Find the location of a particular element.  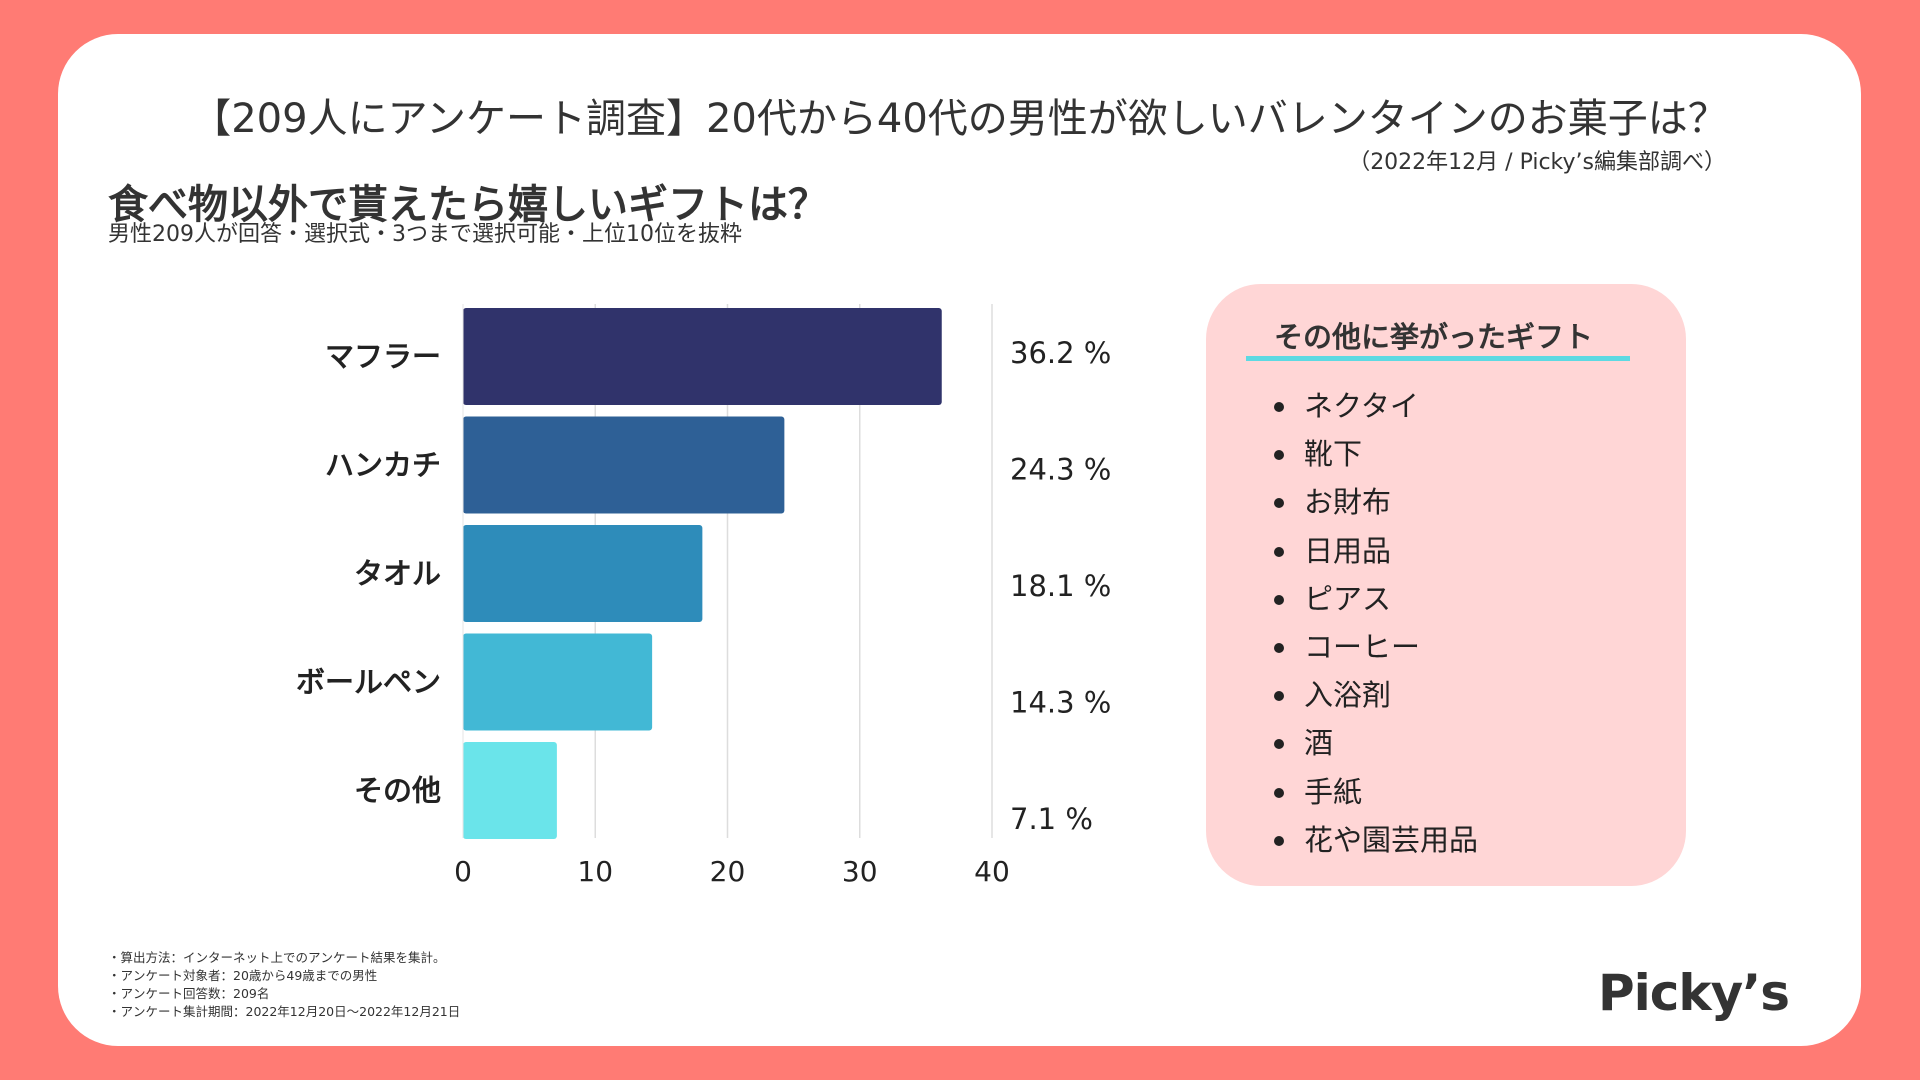

list-item-label: 花や園芸用品 is located at coordinates (1391, 839).